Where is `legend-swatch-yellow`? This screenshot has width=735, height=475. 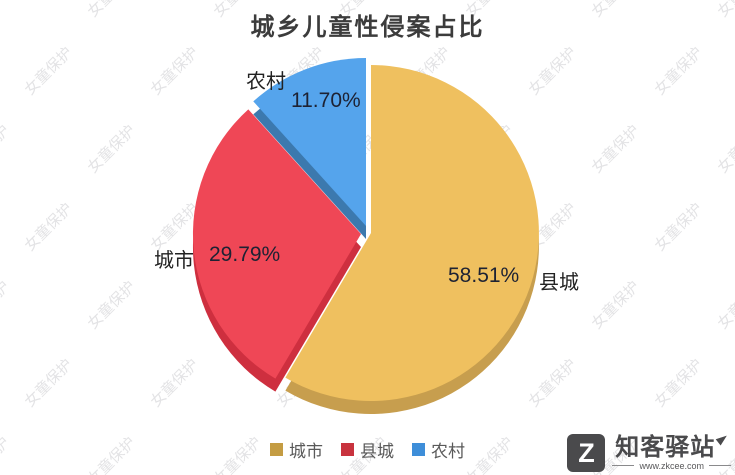
legend-swatch-yellow is located at coordinates (276, 449).